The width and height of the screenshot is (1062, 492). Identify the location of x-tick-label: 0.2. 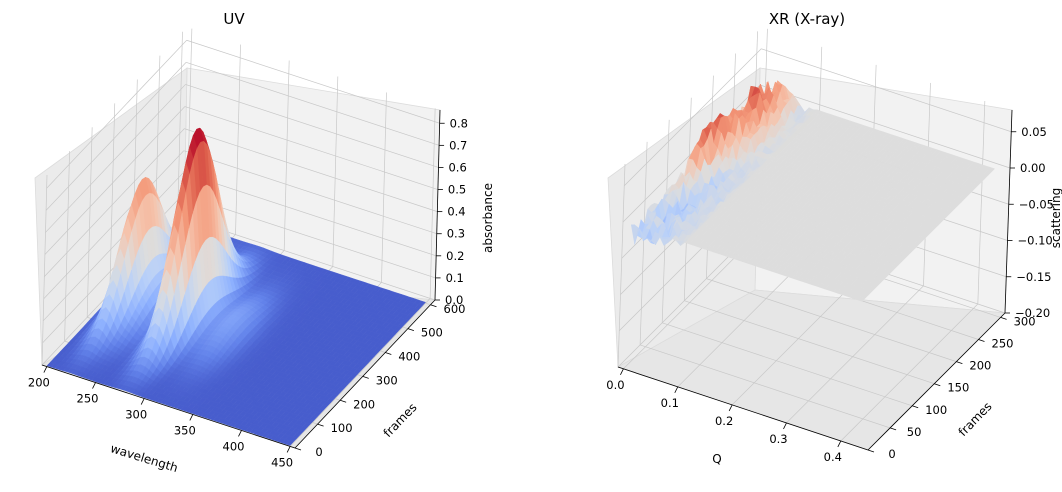
(724, 421).